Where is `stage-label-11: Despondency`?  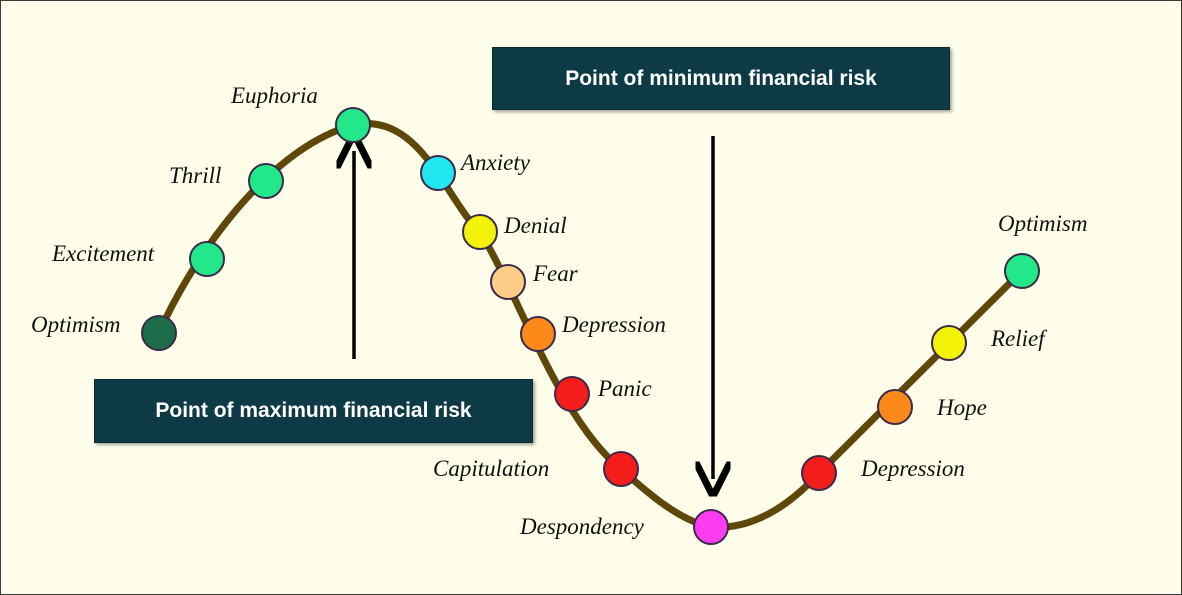 stage-label-11: Despondency is located at coordinates (582, 526).